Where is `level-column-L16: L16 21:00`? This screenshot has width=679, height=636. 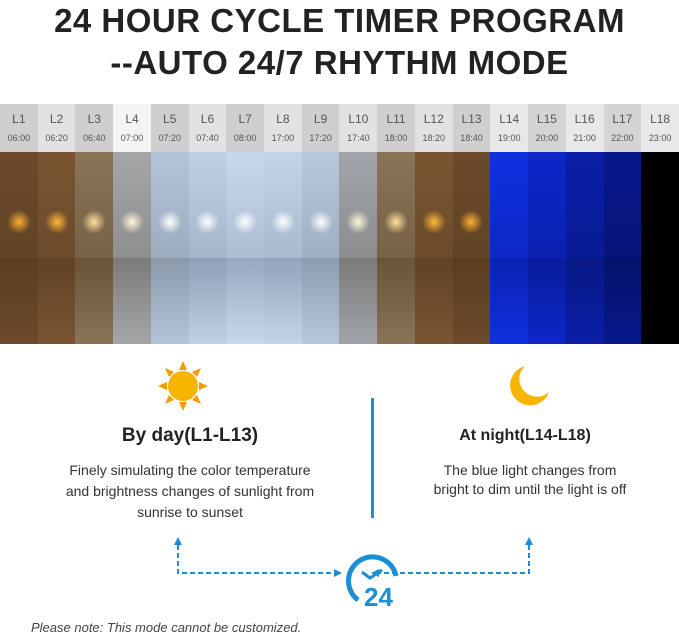 level-column-L16: L16 21:00 is located at coordinates (584, 224).